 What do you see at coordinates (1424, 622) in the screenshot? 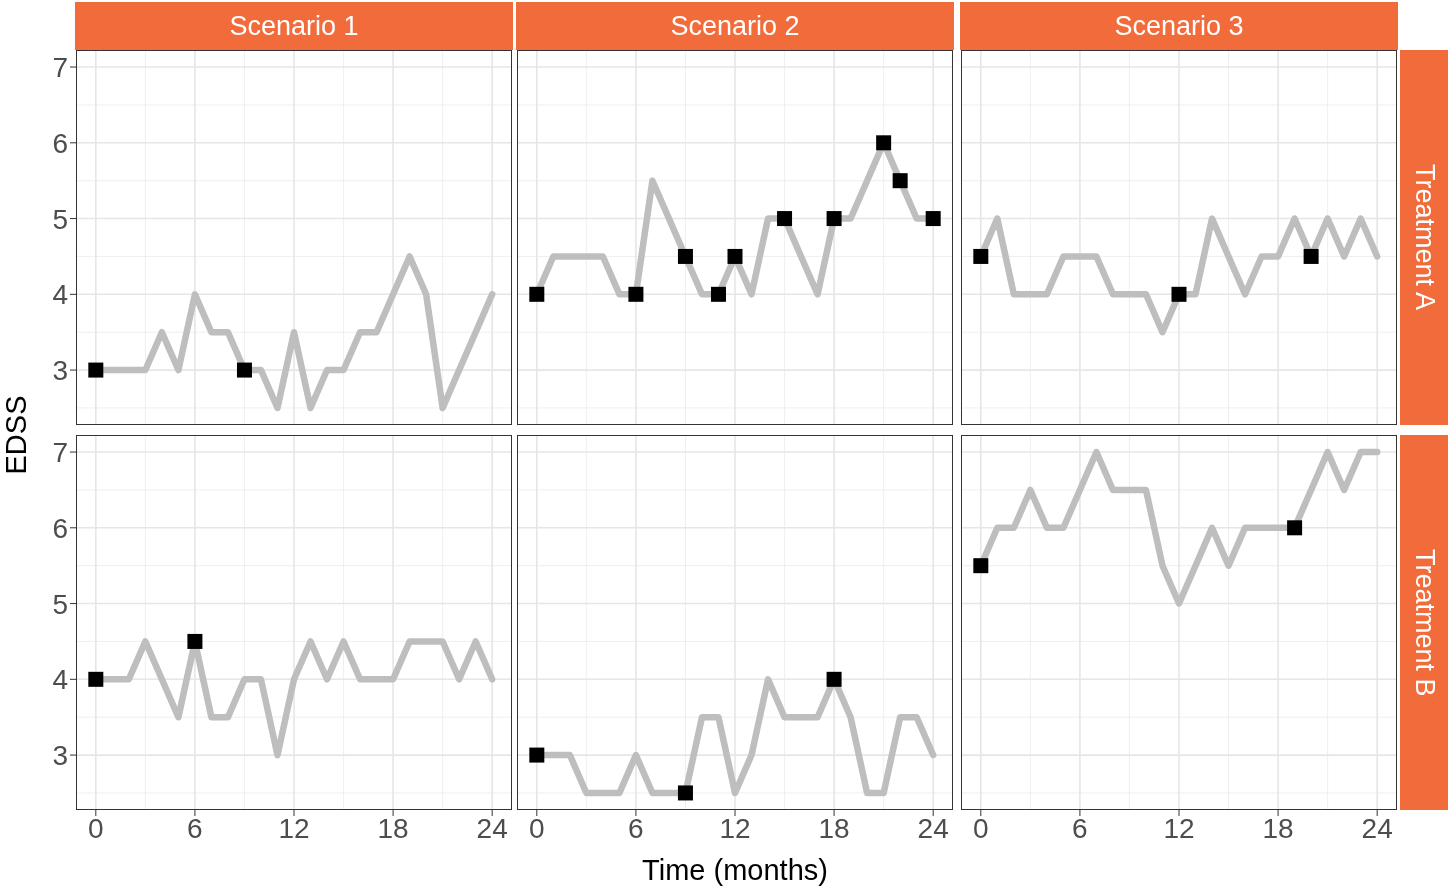
I see `text: Treatment B` at bounding box center [1424, 622].